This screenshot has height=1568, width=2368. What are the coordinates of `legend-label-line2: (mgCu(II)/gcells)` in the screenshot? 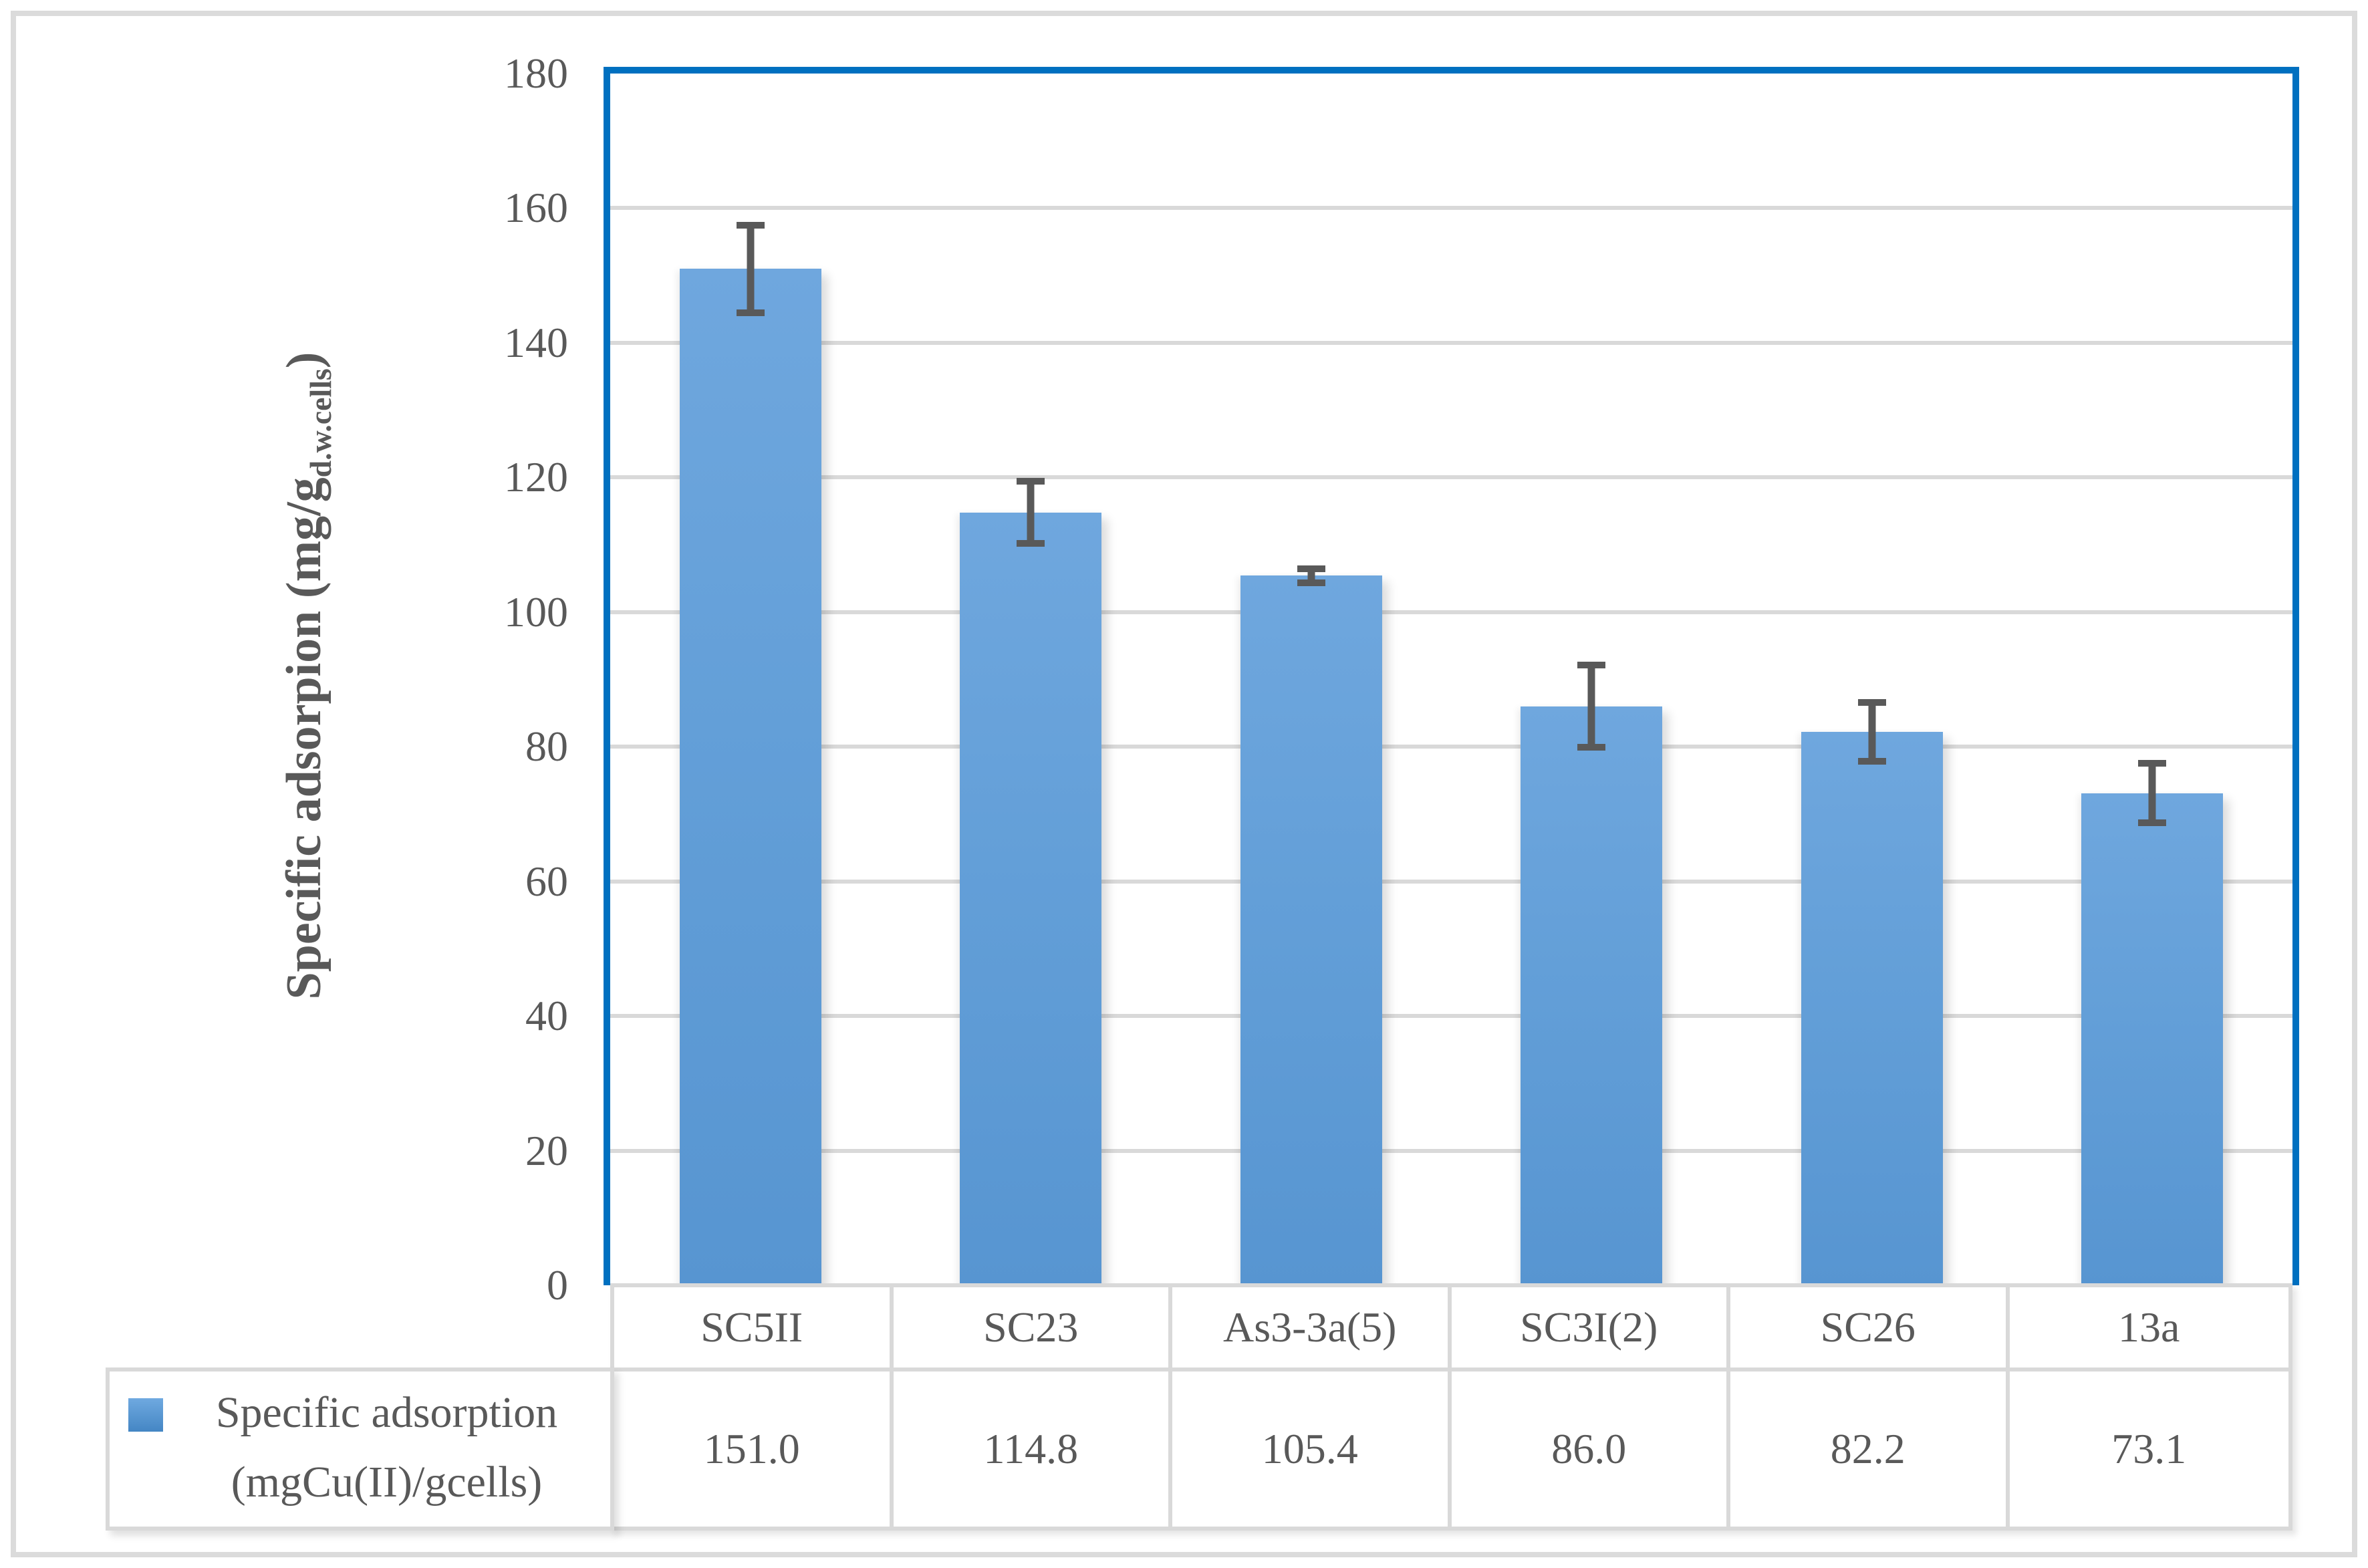 It's located at (387, 1482).